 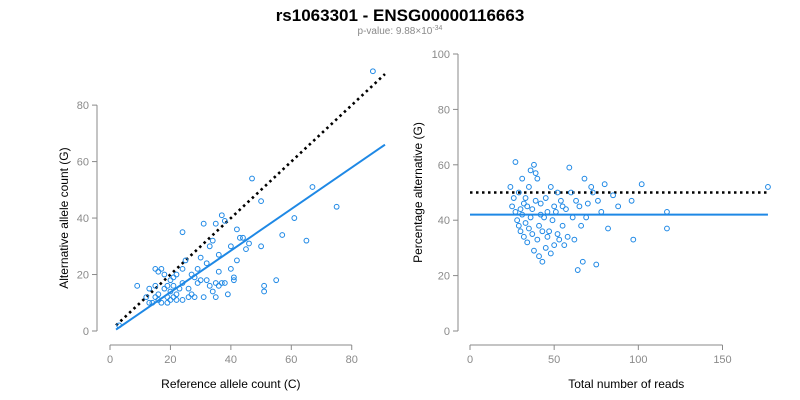 I want to click on y-axis-label: Percentage alternative (G), so click(x=418, y=192).